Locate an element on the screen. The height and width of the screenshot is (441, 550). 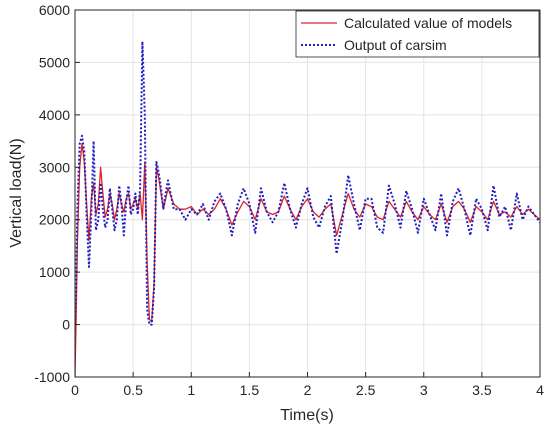
legend-box is located at coordinates (417, 34).